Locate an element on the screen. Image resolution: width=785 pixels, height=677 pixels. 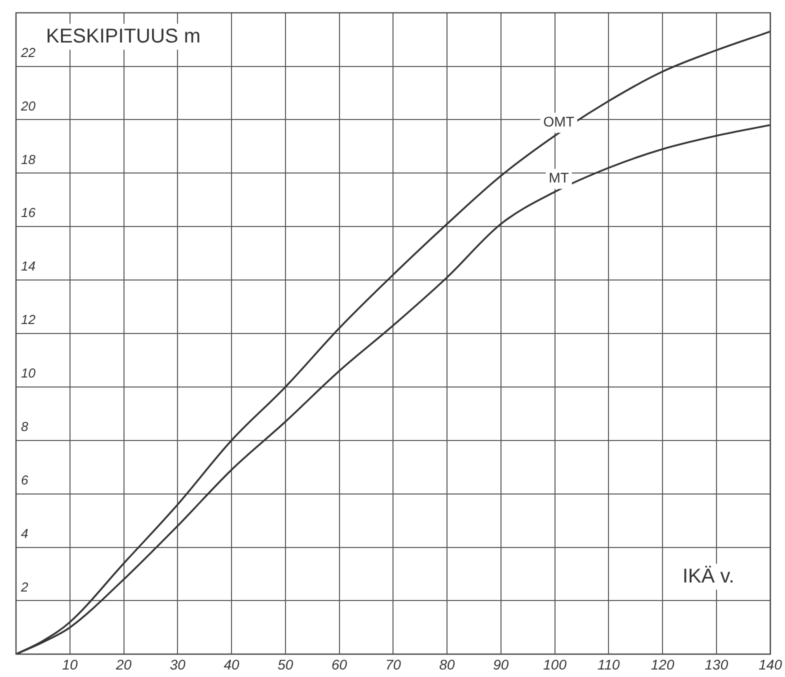
x-tick-label: 90 is located at coordinates (501, 664).